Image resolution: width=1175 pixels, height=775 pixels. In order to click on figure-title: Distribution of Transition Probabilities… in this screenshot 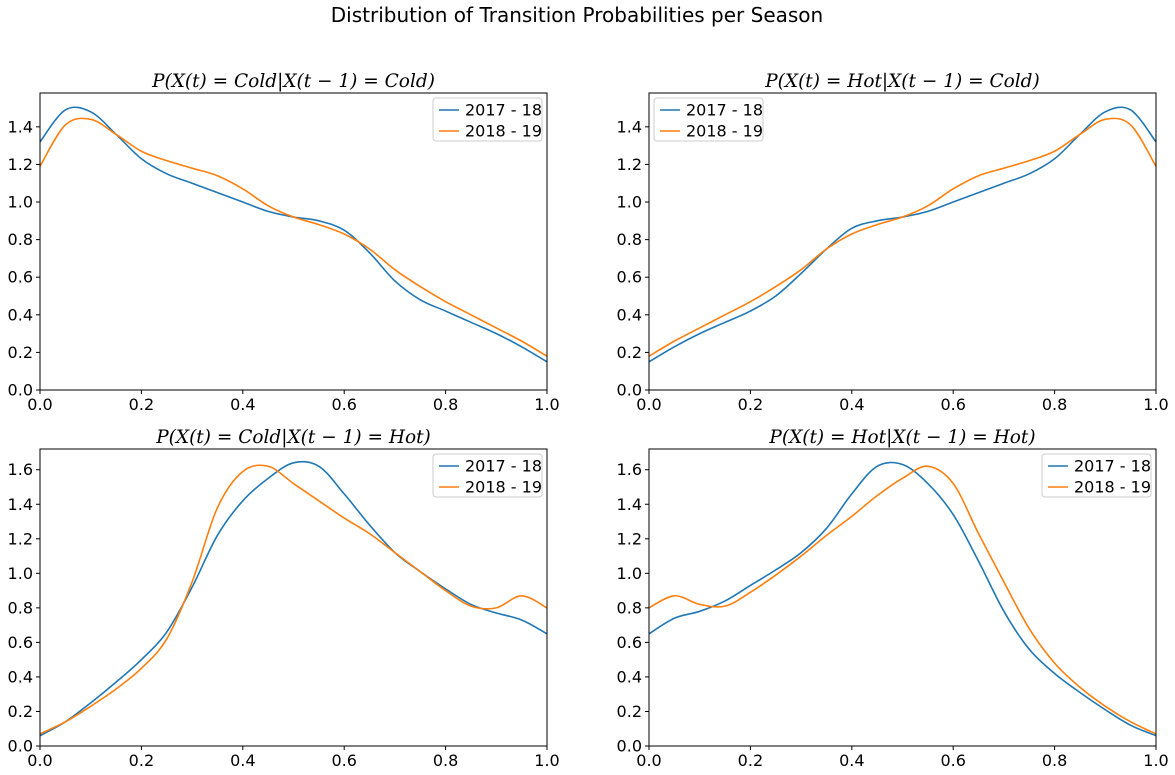, I will do `click(577, 15)`.